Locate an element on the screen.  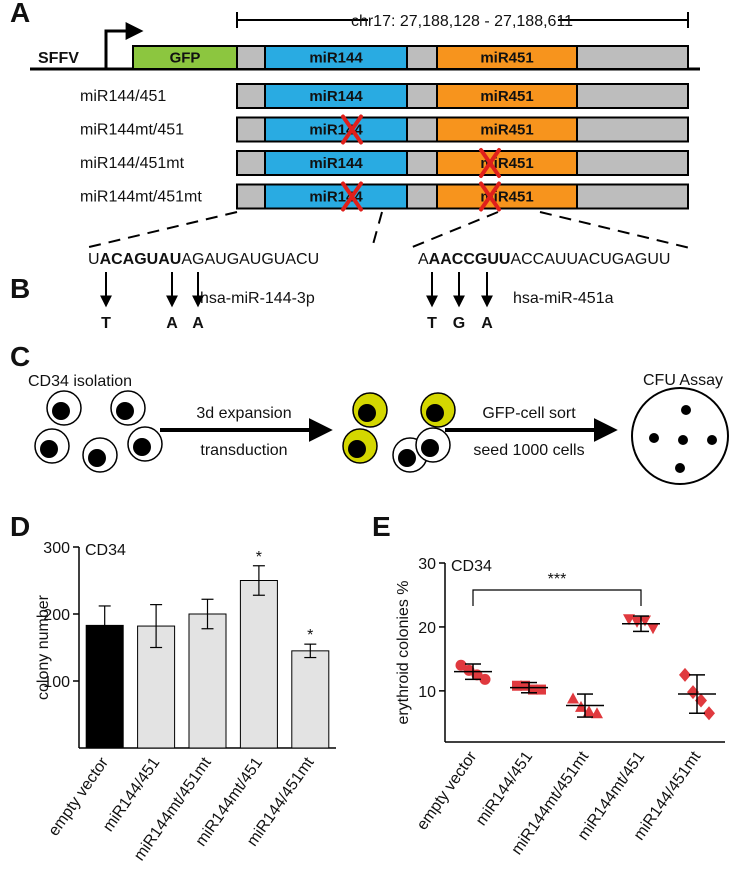
step-label: transduction is located at coordinates (243, 450).